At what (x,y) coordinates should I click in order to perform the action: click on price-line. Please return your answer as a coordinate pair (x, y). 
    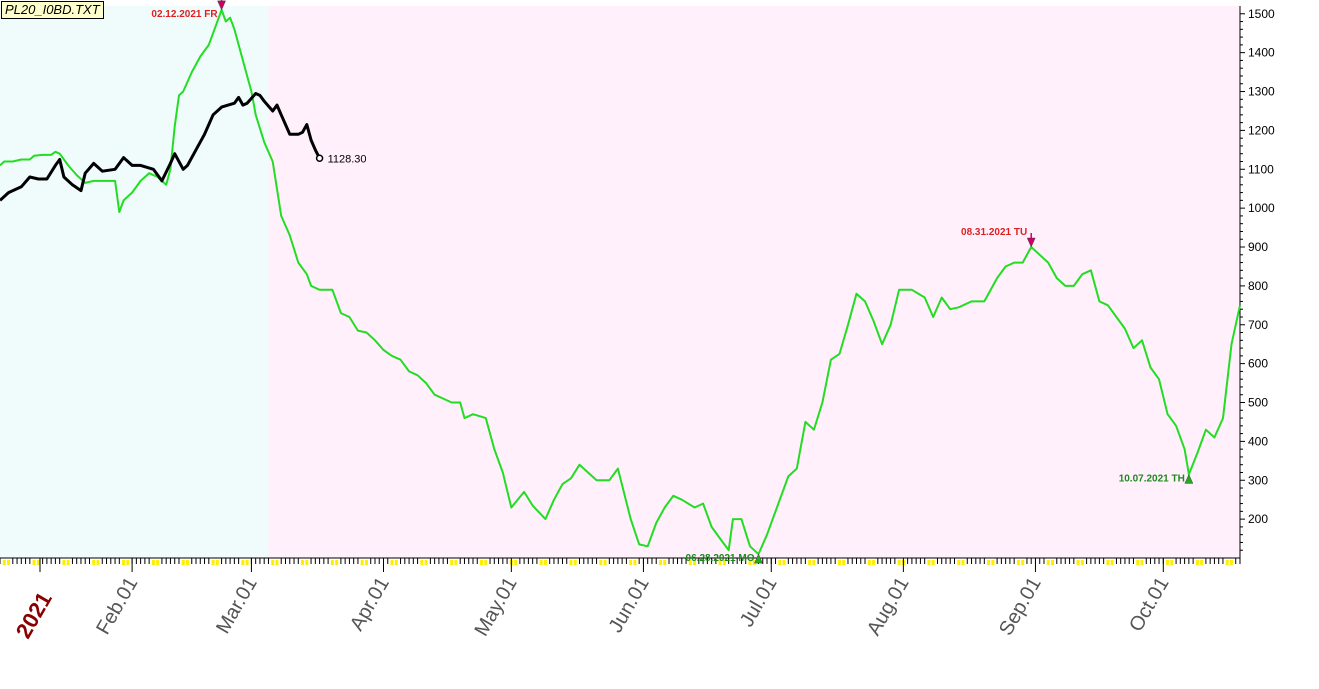
    Looking at the image, I should click on (160, 147).